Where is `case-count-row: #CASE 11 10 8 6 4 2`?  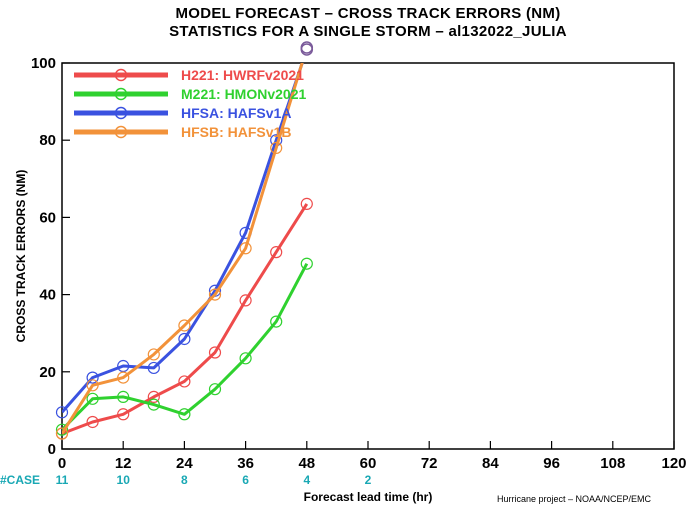 case-count-row: #CASE 11 10 8 6 4 2 is located at coordinates (186, 480).